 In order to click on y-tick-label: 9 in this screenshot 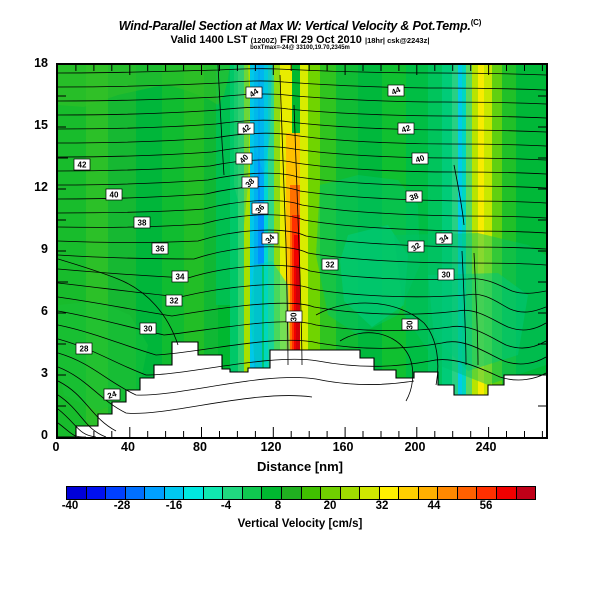, I will do `click(44, 249)`.